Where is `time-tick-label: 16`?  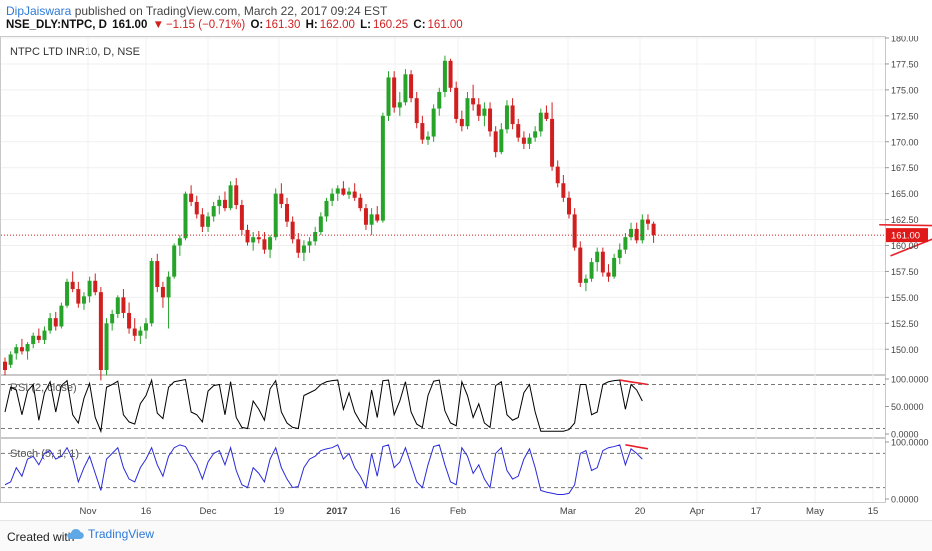 time-tick-label: 16 is located at coordinates (395, 511).